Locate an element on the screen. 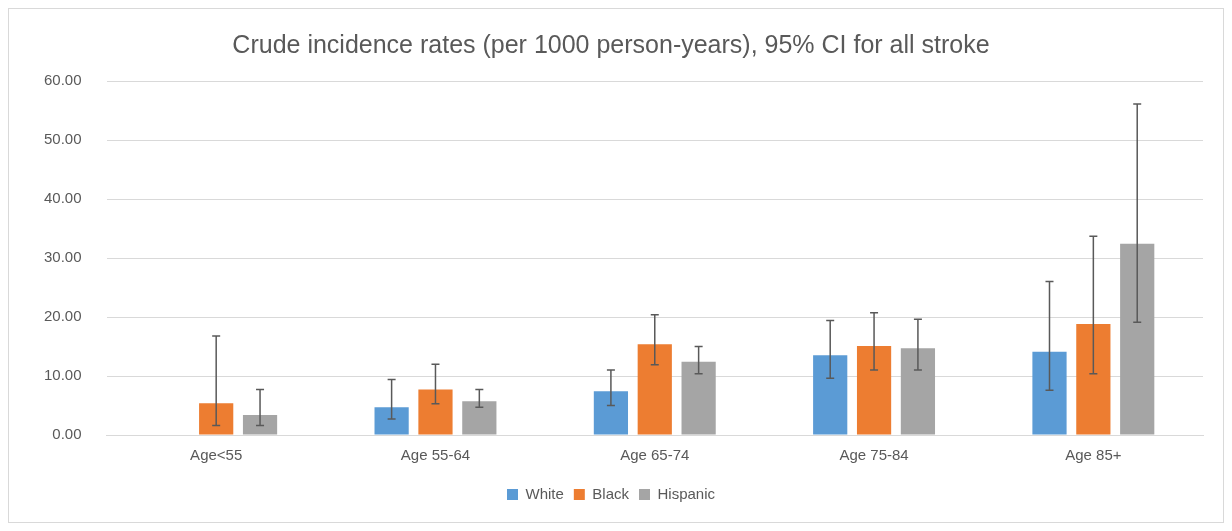 The width and height of the screenshot is (1232, 531). legend-label: Hispanic is located at coordinates (686, 493).